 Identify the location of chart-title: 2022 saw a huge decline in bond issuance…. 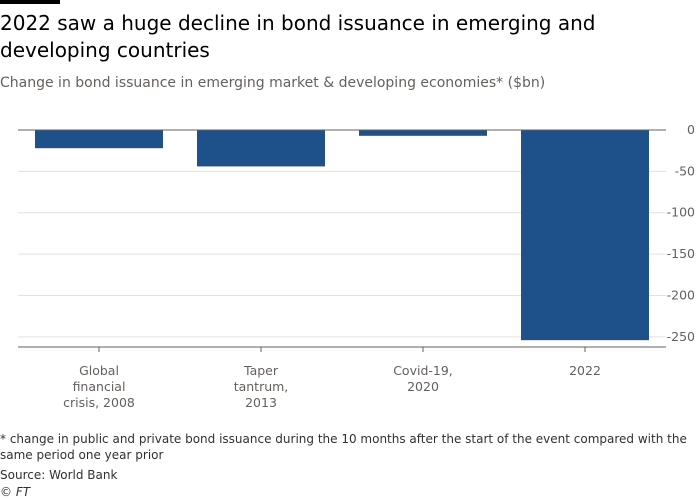
(298, 36).